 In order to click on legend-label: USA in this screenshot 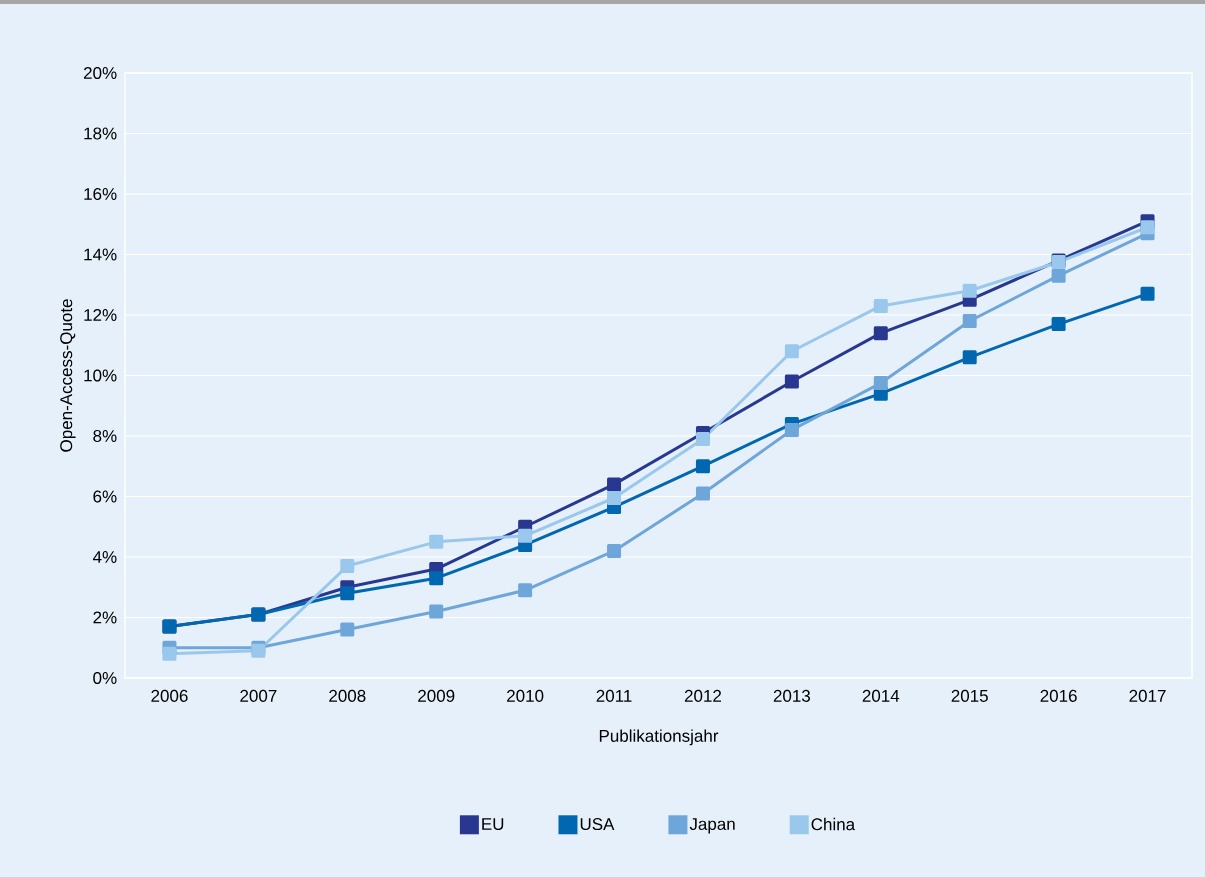, I will do `click(597, 824)`.